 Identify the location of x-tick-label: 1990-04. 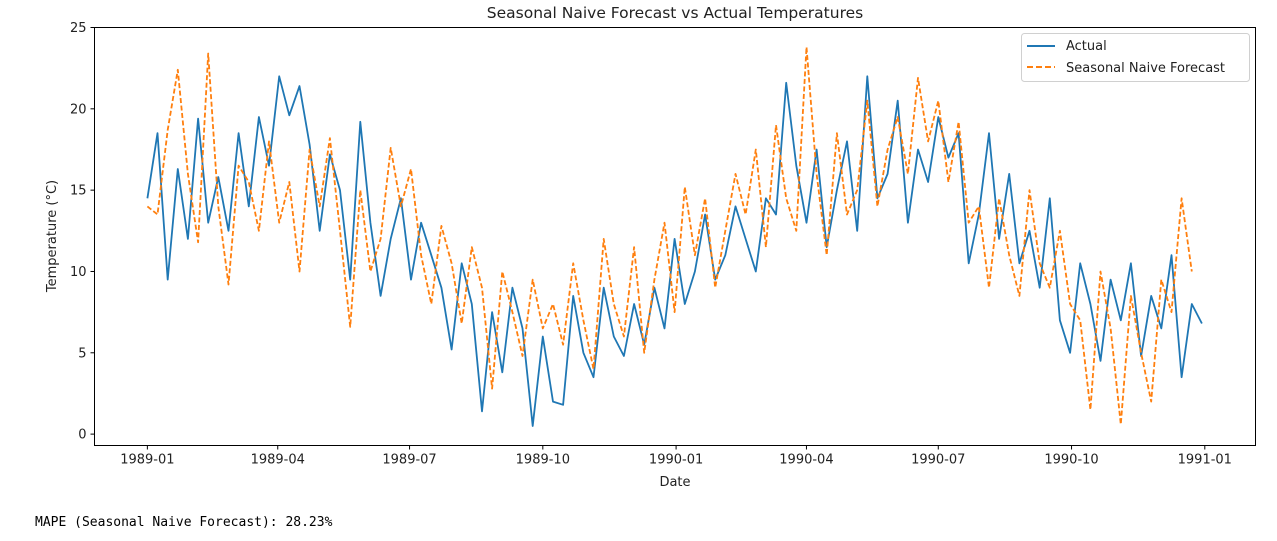
(806, 460).